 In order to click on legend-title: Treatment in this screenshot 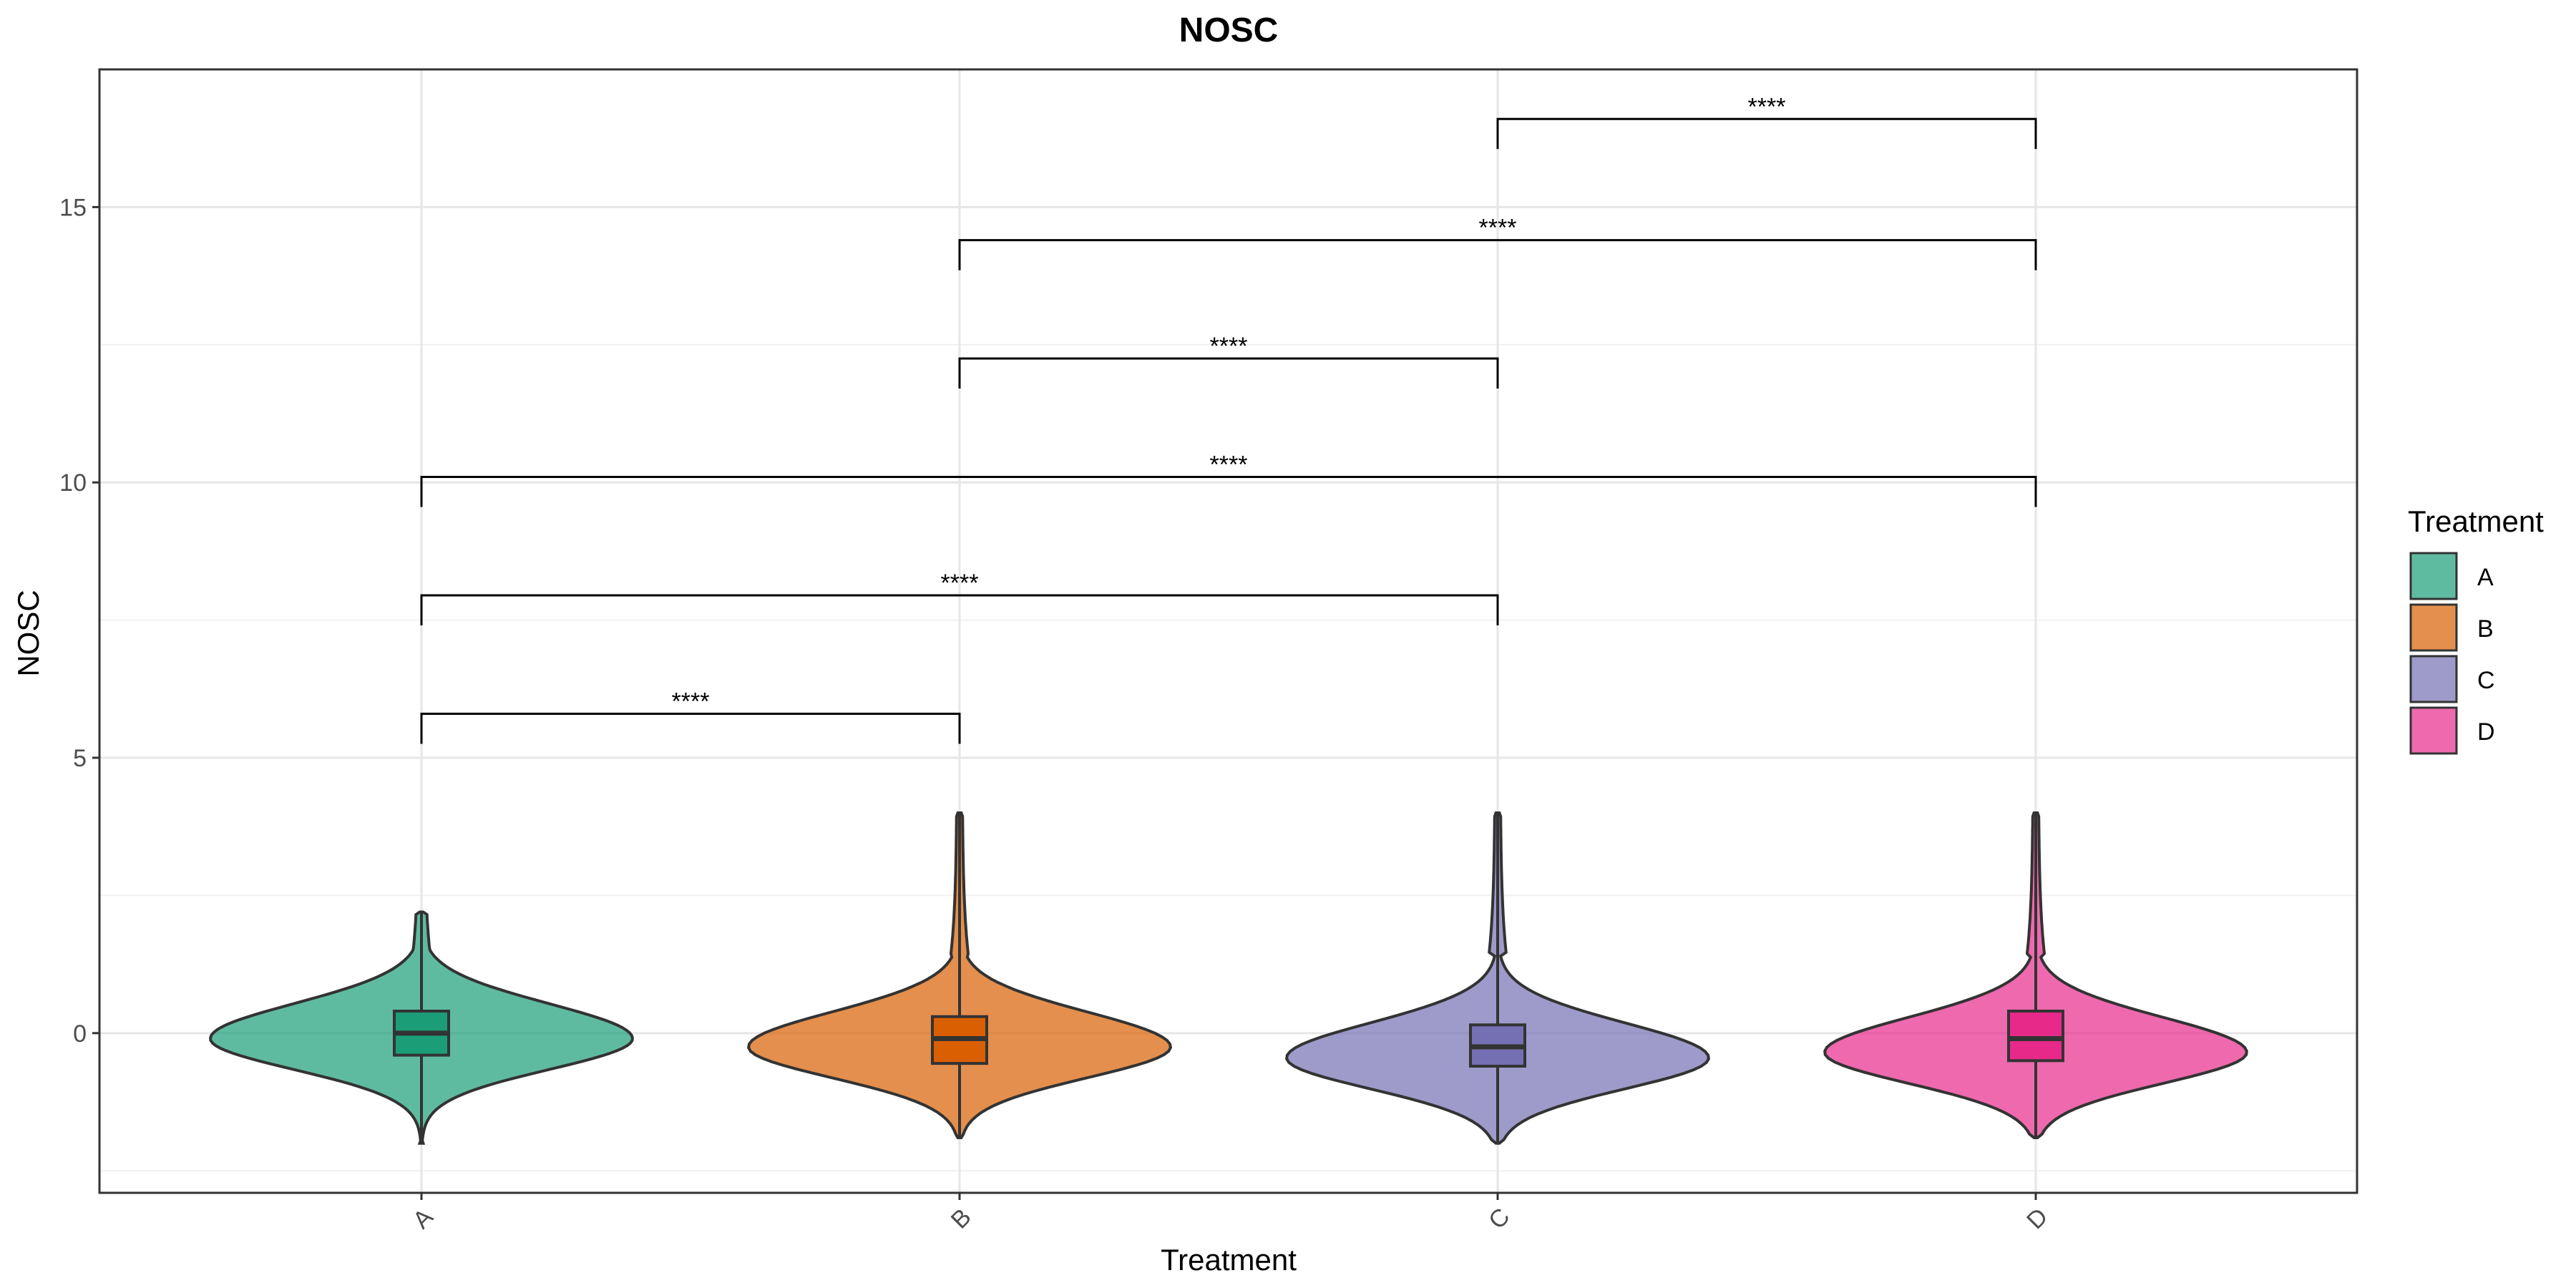, I will do `click(2476, 521)`.